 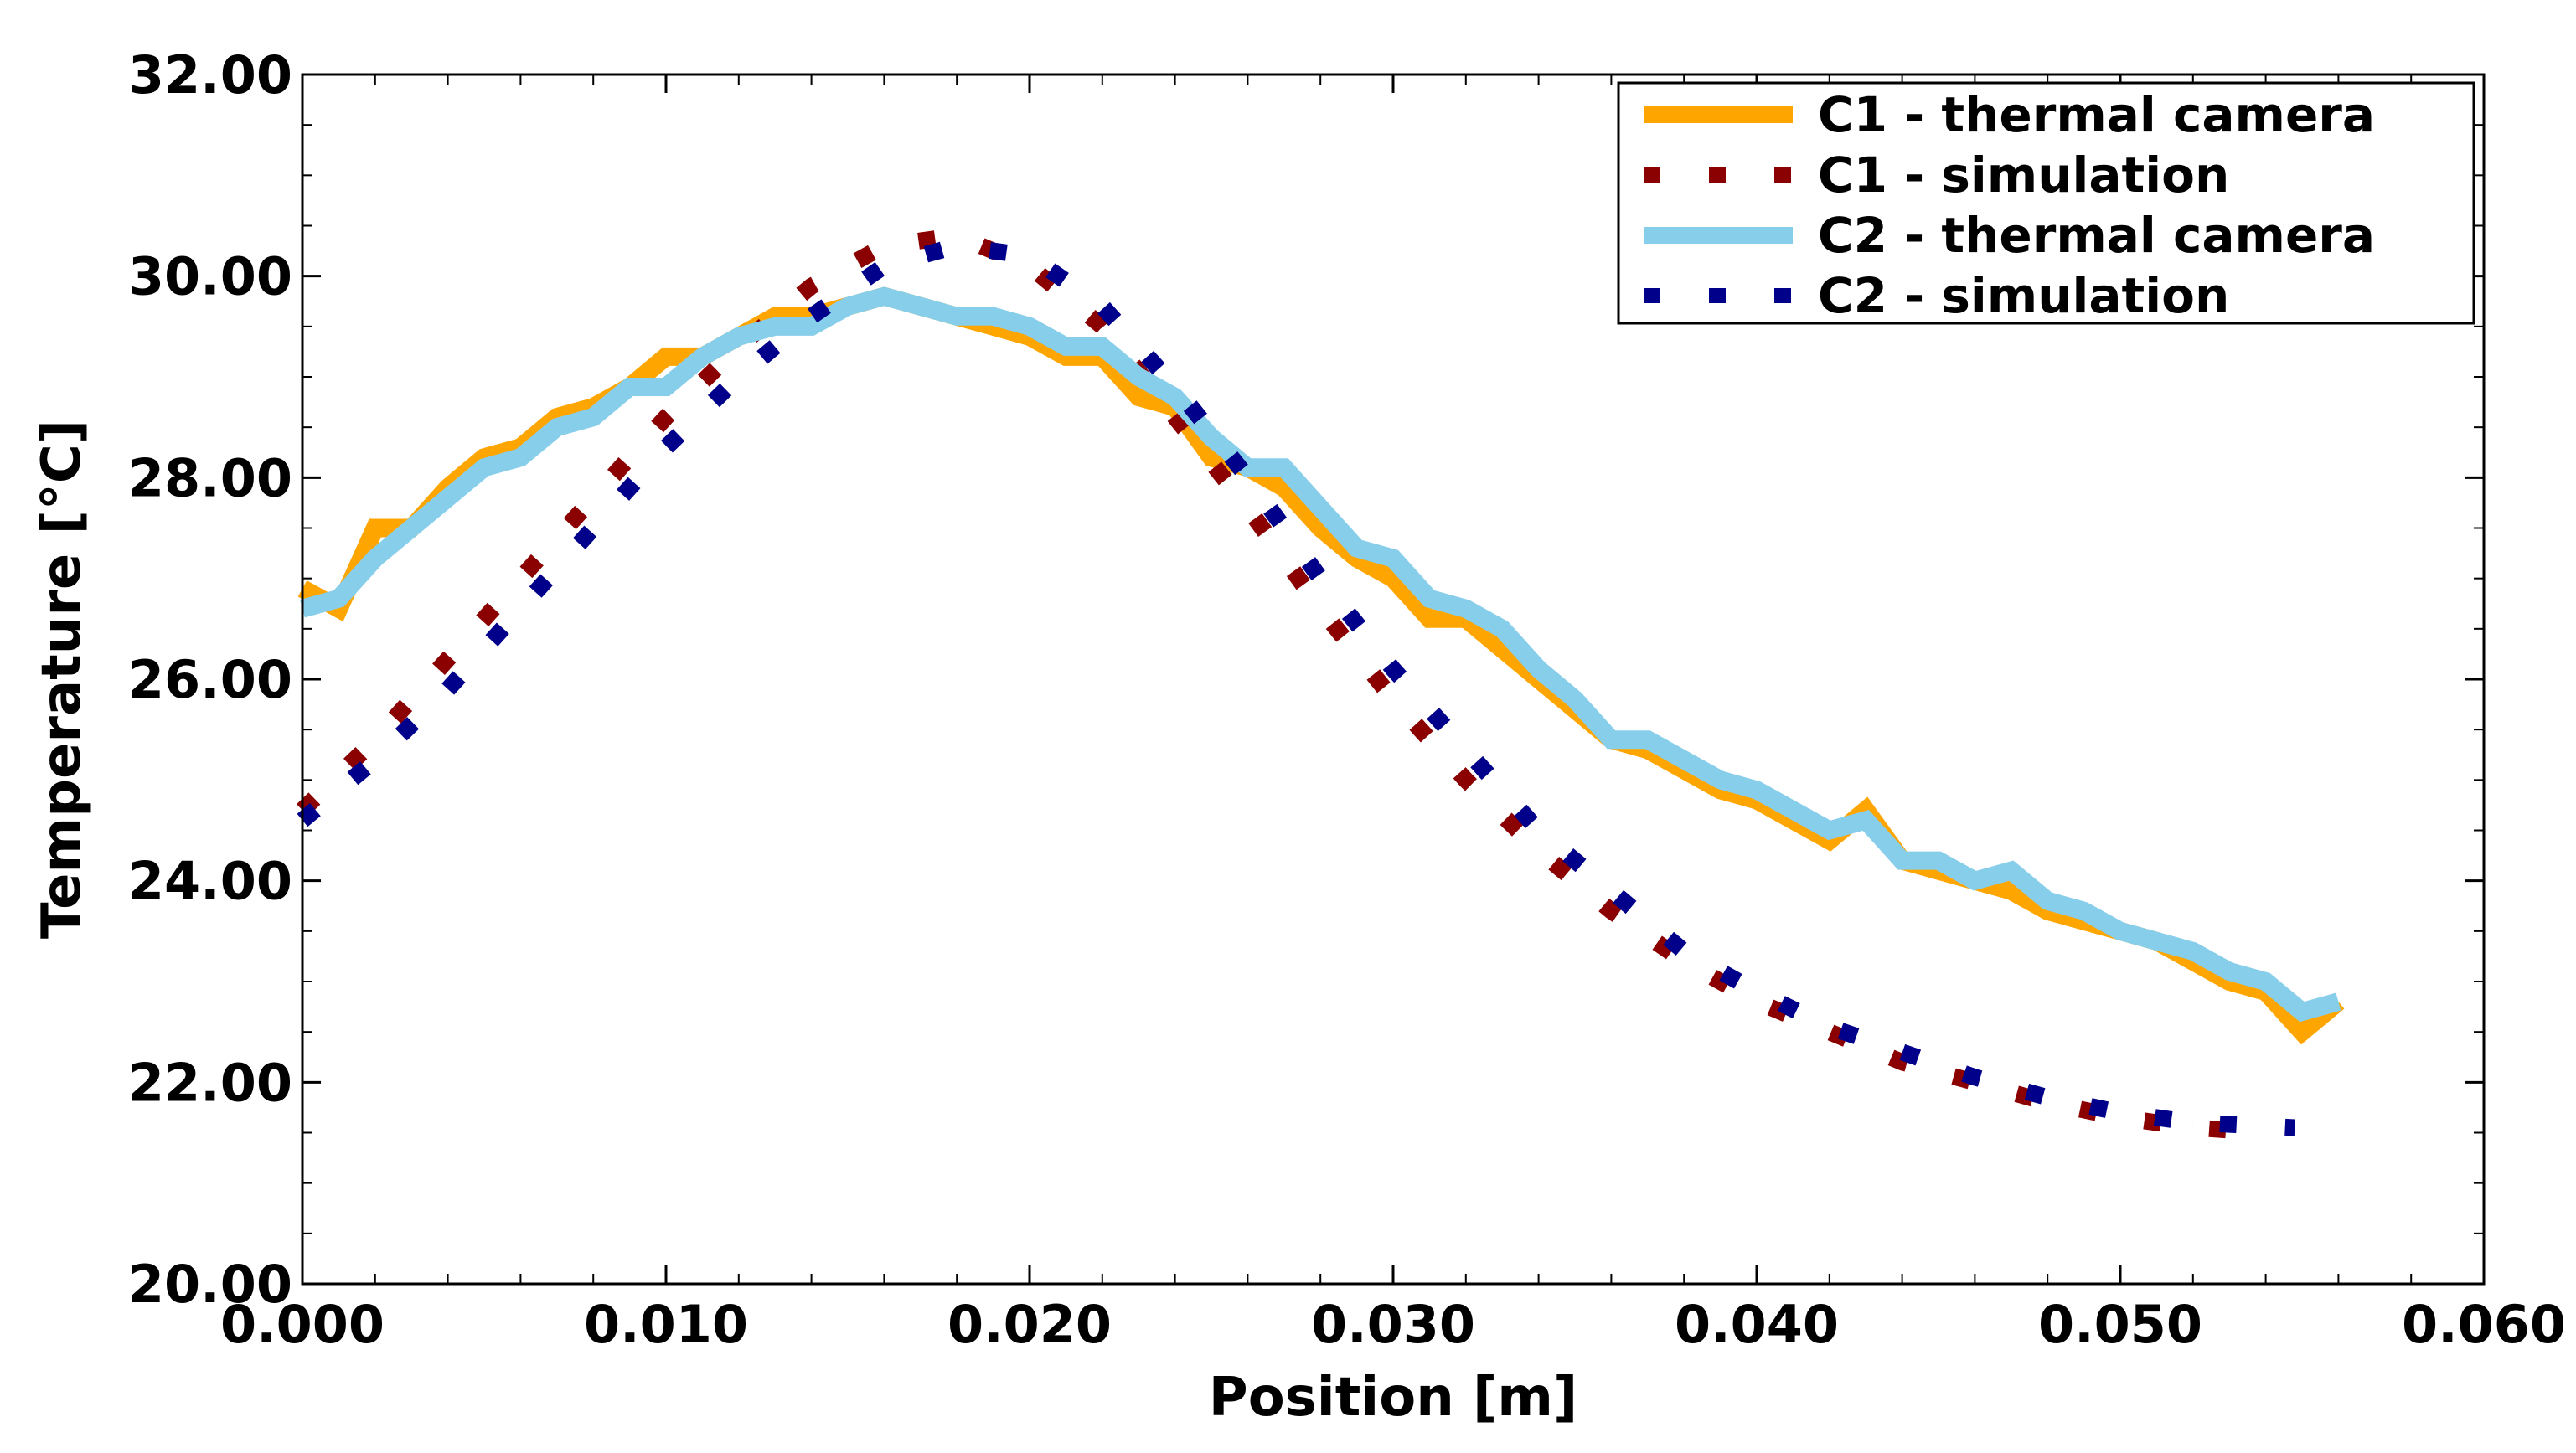 What do you see at coordinates (210, 277) in the screenshot?
I see `y-tick-label: 30.00` at bounding box center [210, 277].